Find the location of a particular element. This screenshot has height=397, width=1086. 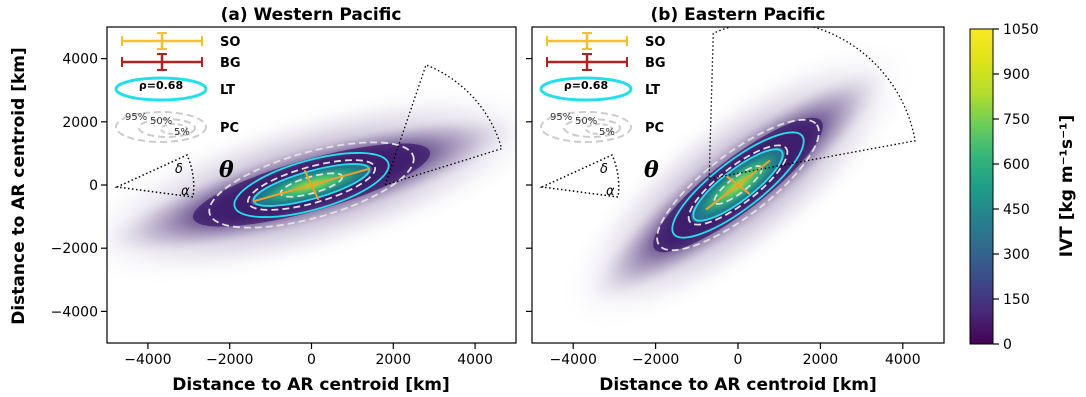

panel-b-xtick-label: 0 is located at coordinates (738, 360).